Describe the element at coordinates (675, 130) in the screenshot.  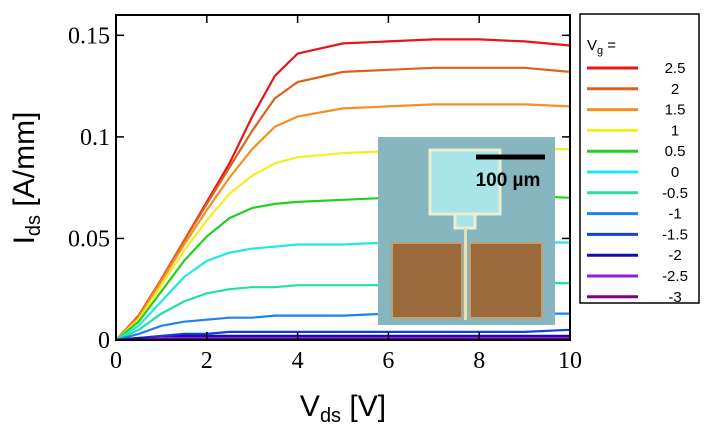
I see `legend-label: 1` at that location.